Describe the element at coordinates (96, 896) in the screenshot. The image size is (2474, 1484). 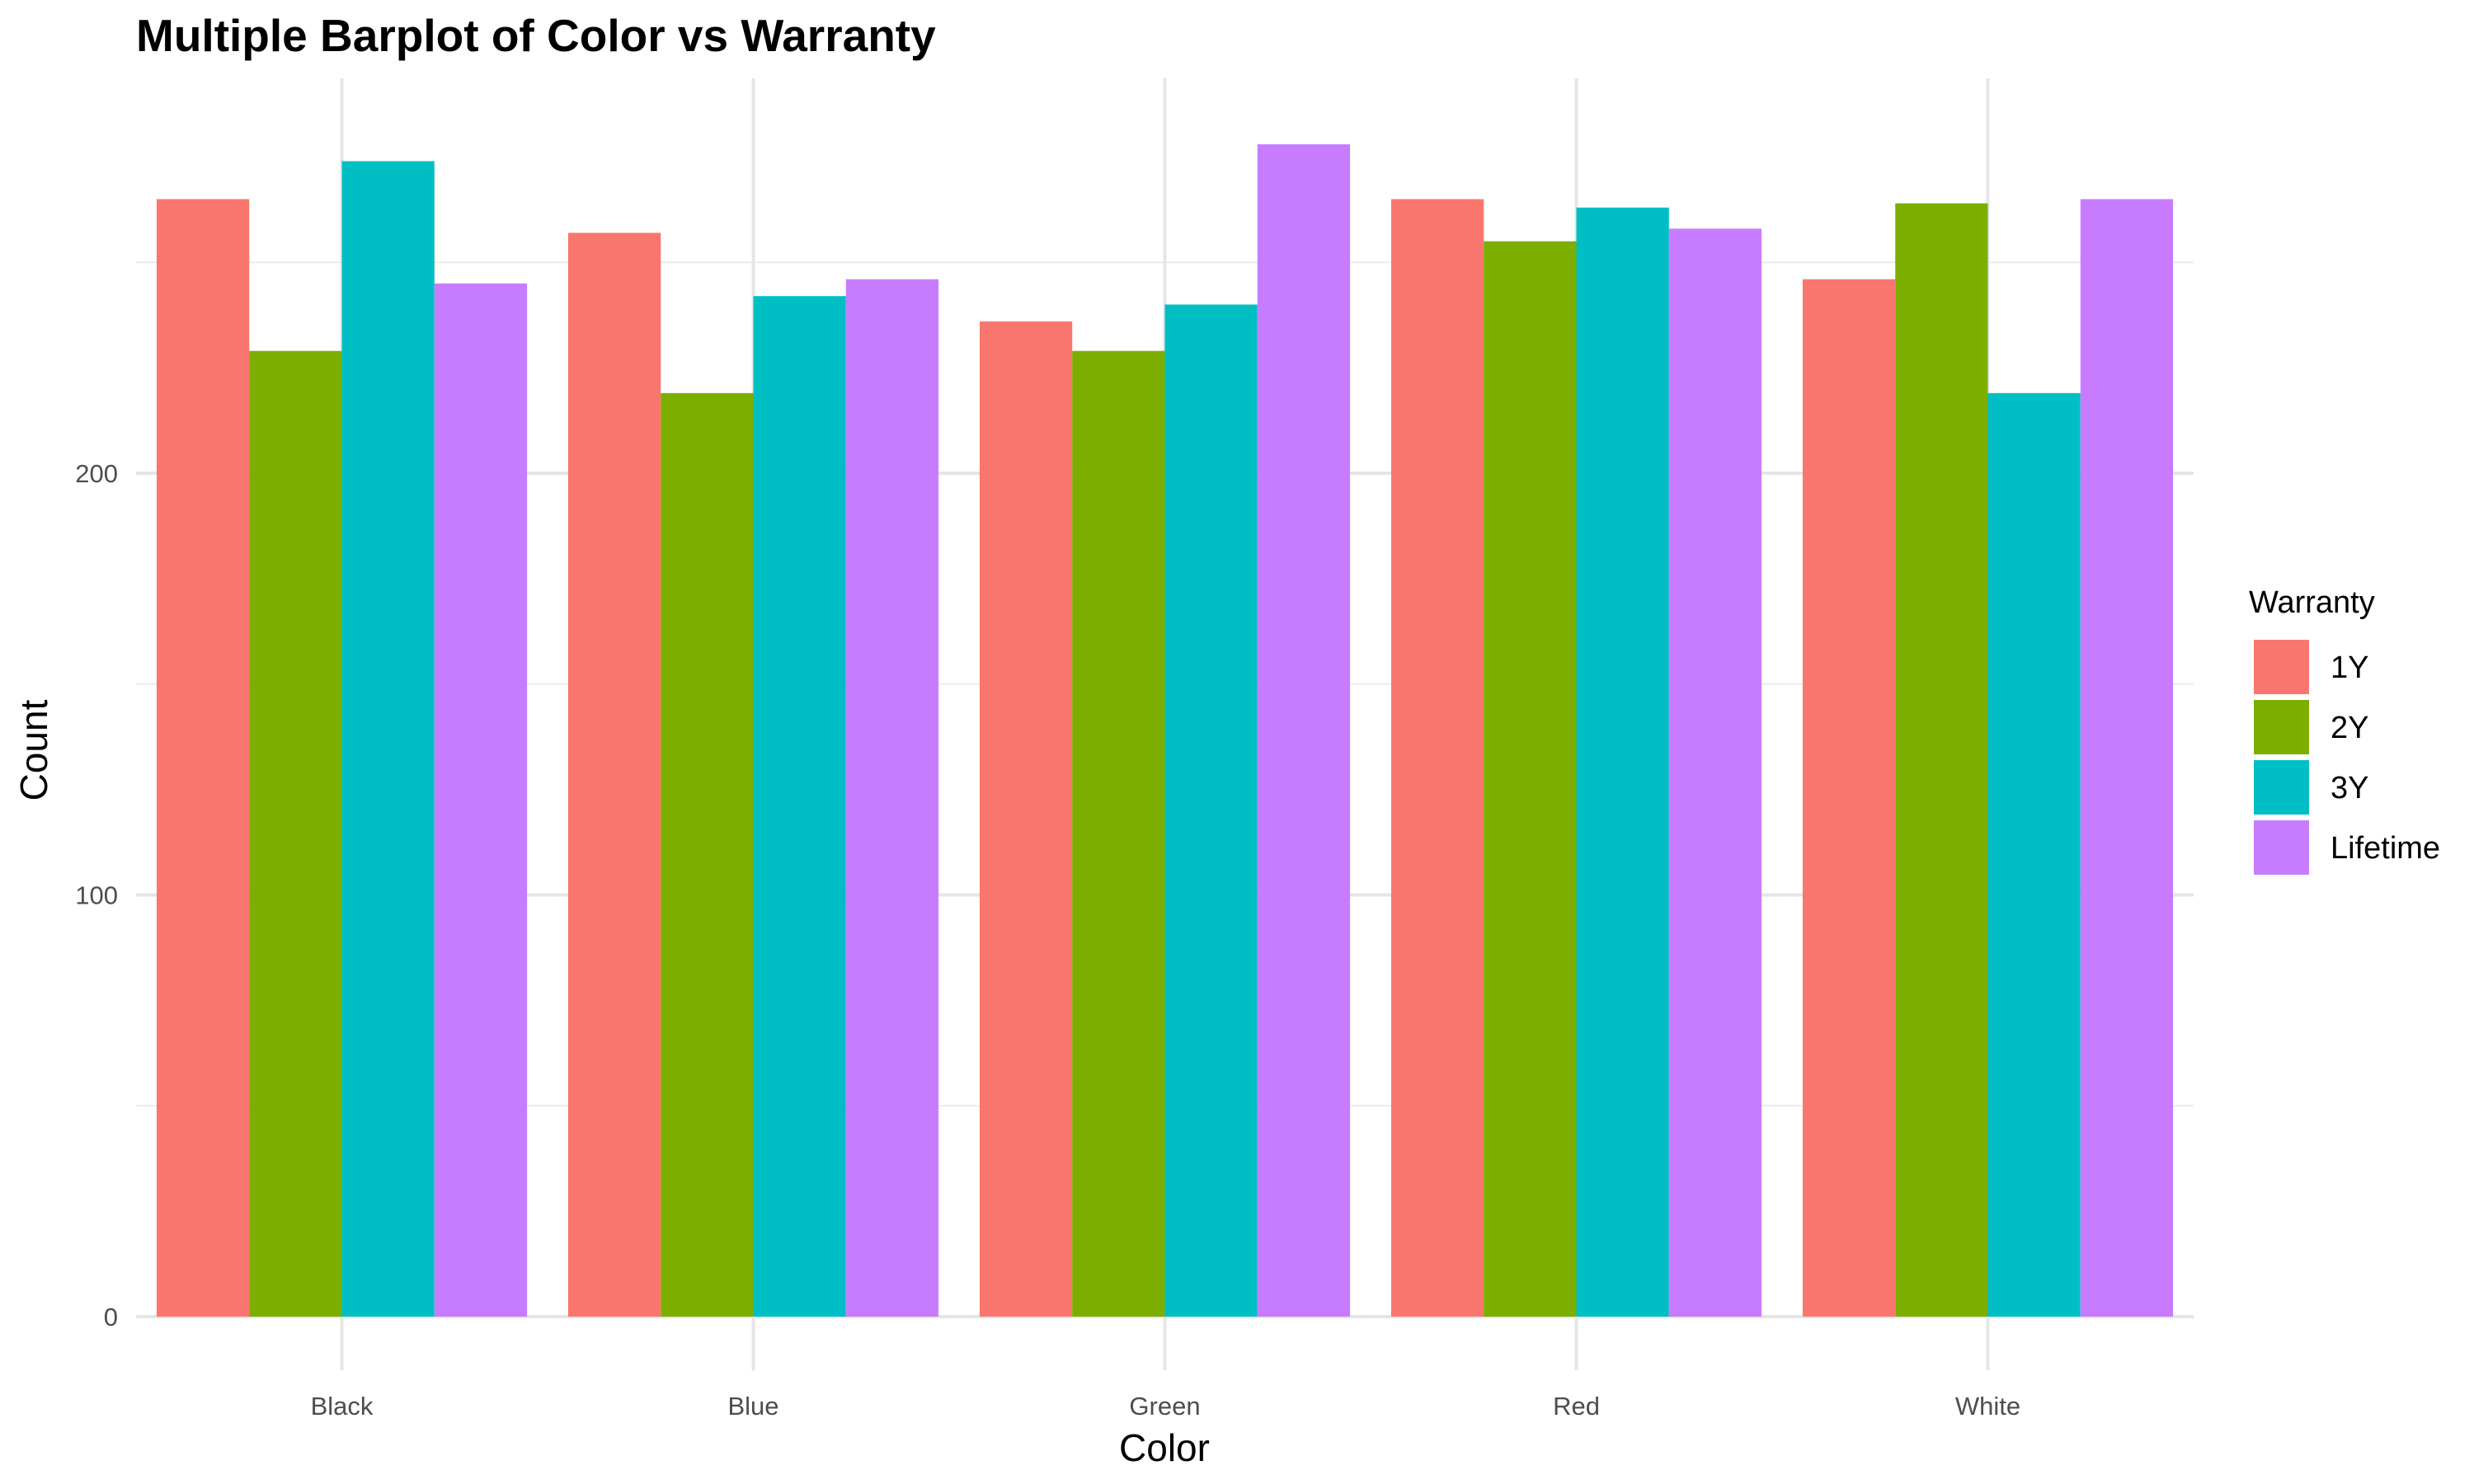
I see `y-tick-label: 100` at that location.